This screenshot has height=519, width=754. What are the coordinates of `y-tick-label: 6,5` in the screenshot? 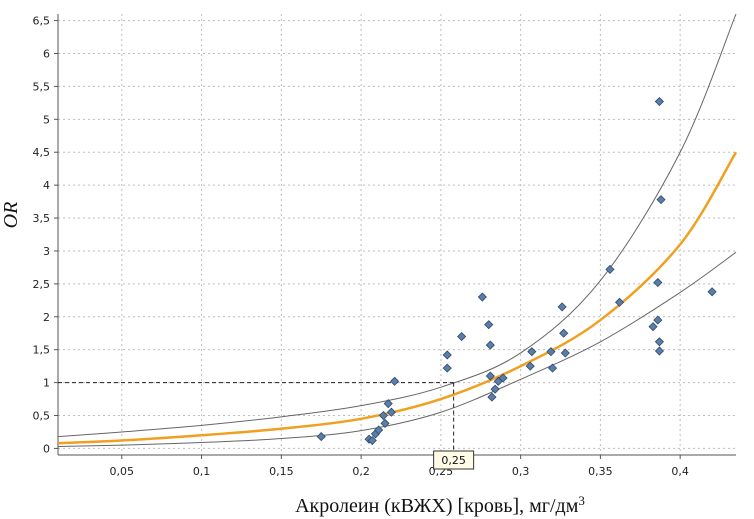 It's located at (42, 21).